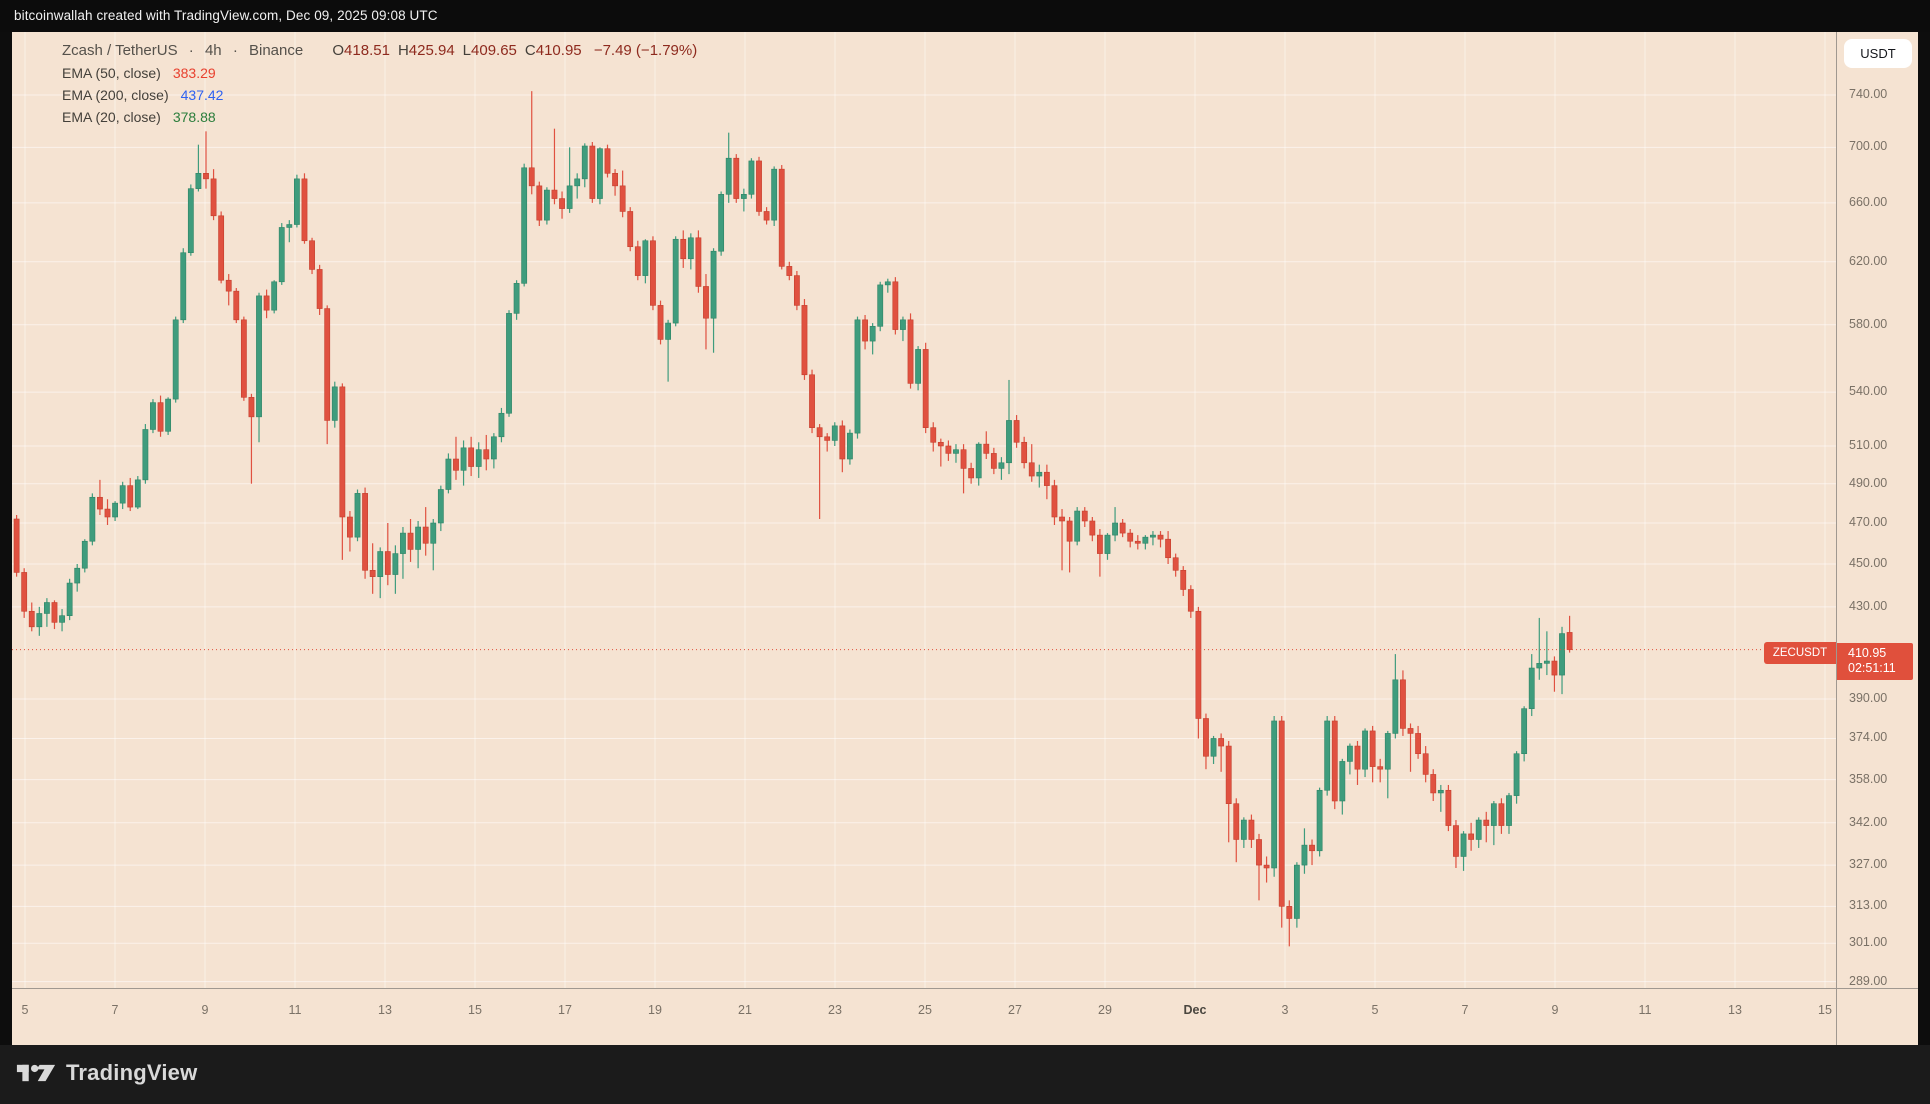 This screenshot has width=1930, height=1104. What do you see at coordinates (965, 1074) in the screenshot?
I see `footer-bar: TradingView` at bounding box center [965, 1074].